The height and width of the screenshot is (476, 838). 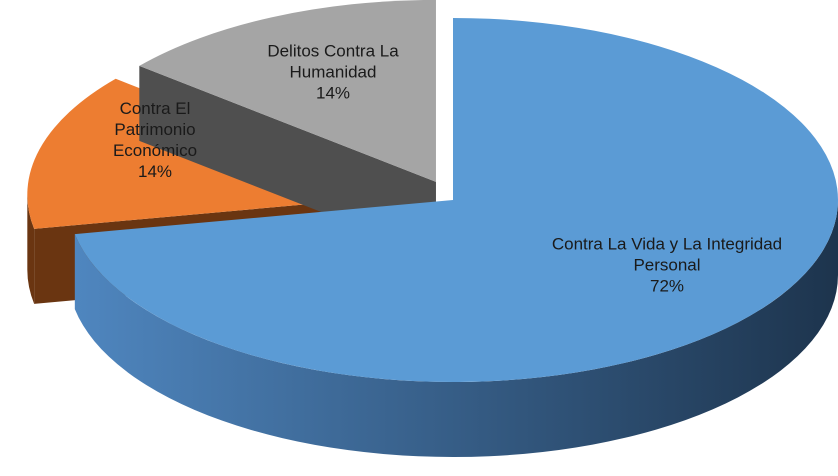 I want to click on value-label: 72%, so click(x=667, y=286).